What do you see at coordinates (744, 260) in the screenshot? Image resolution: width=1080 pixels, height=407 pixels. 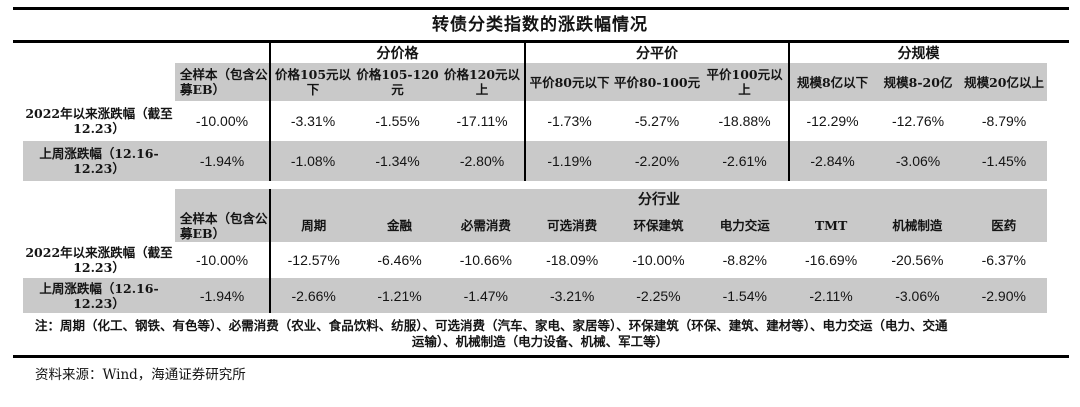 I see `data-cell: -8.82%` at bounding box center [744, 260].